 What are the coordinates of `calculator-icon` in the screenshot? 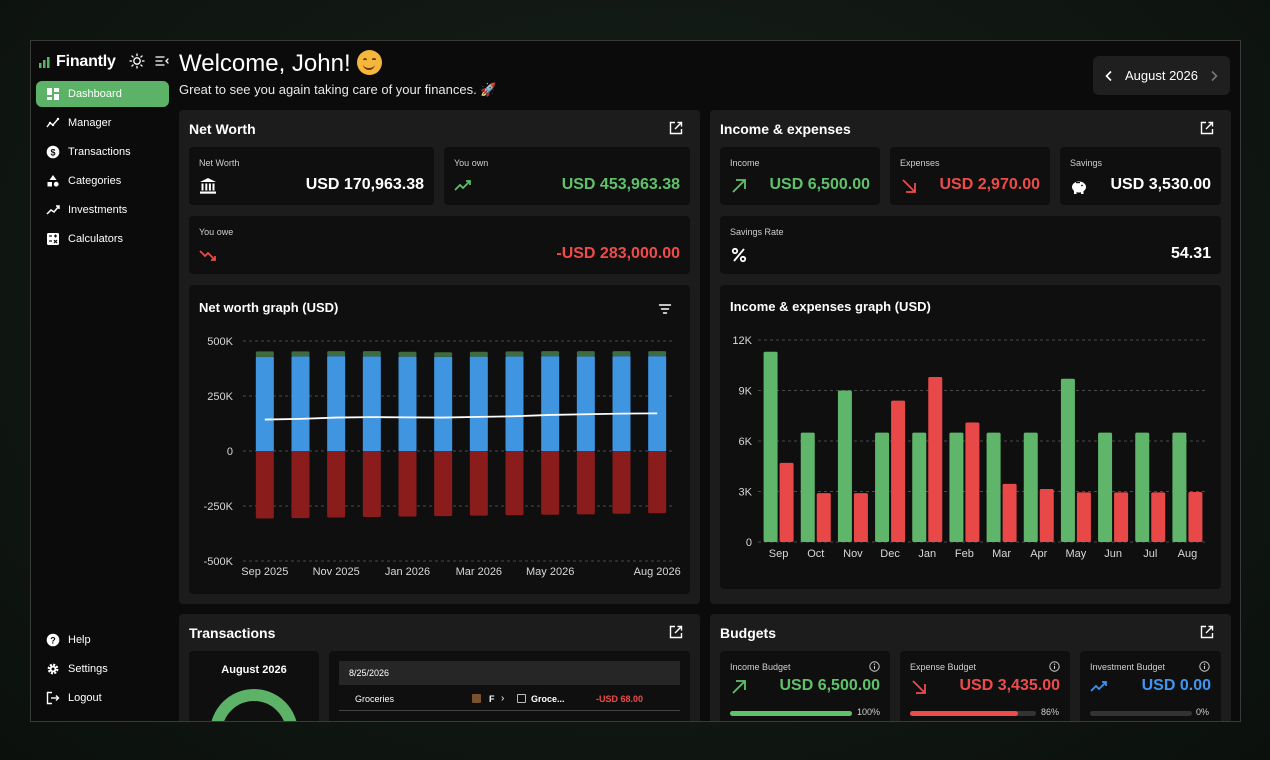 It's located at (53, 239).